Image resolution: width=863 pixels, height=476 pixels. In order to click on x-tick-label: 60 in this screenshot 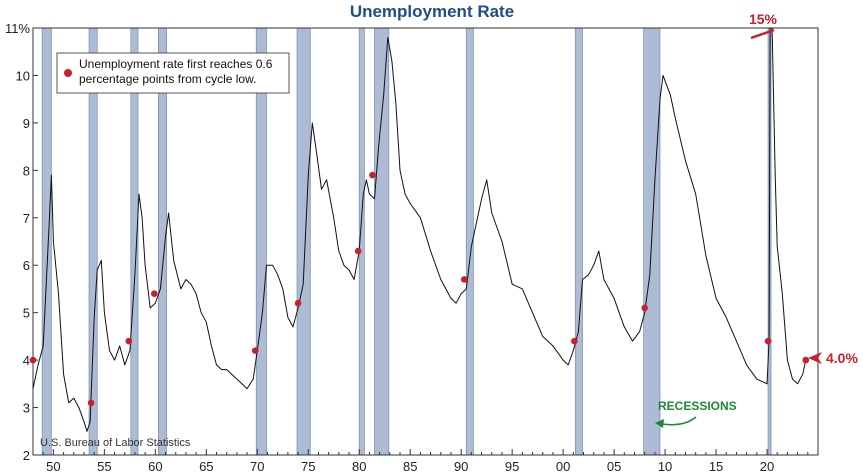, I will do `click(155, 466)`.